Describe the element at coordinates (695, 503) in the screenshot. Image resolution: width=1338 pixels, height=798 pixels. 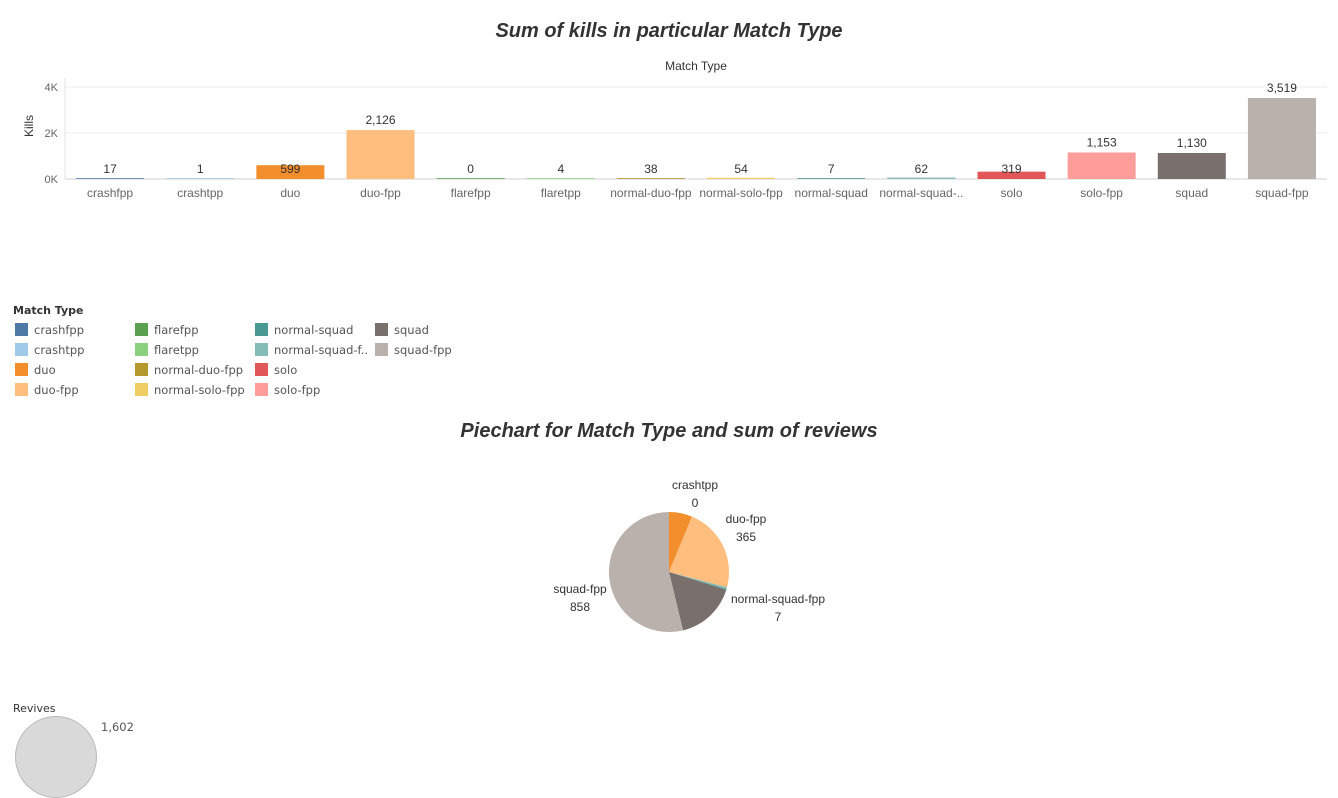
I see `pie-slice-value: 0` at that location.